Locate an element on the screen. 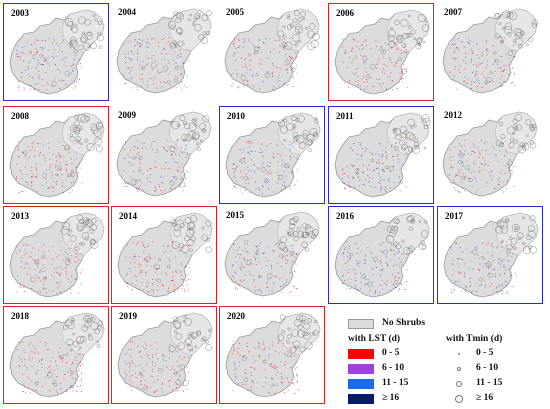 This screenshot has width=550, height=409. lst-legend-title: with LST (d) is located at coordinates (374, 339).